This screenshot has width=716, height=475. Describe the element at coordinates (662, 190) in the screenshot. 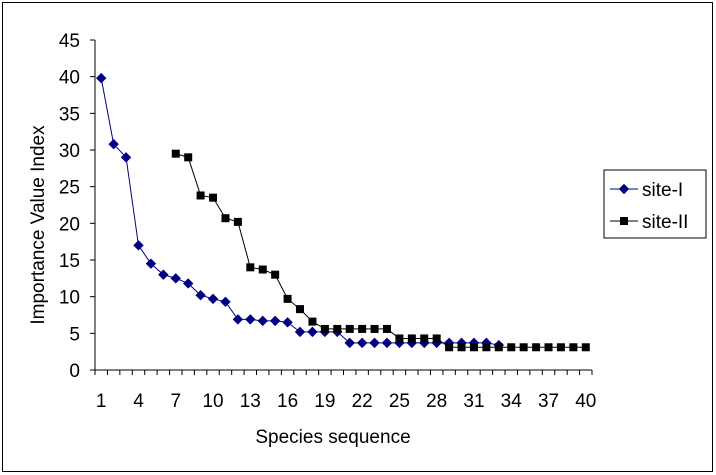

I see `legend-label: site-I` at that location.